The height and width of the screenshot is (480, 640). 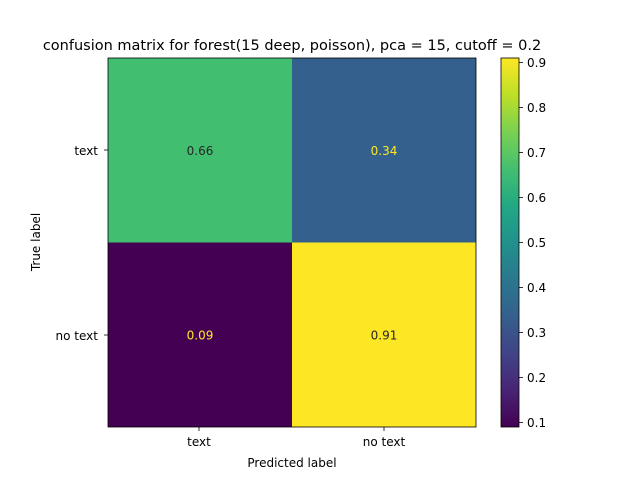 I want to click on colorbar-tick-label: 0.2, so click(x=536, y=378).